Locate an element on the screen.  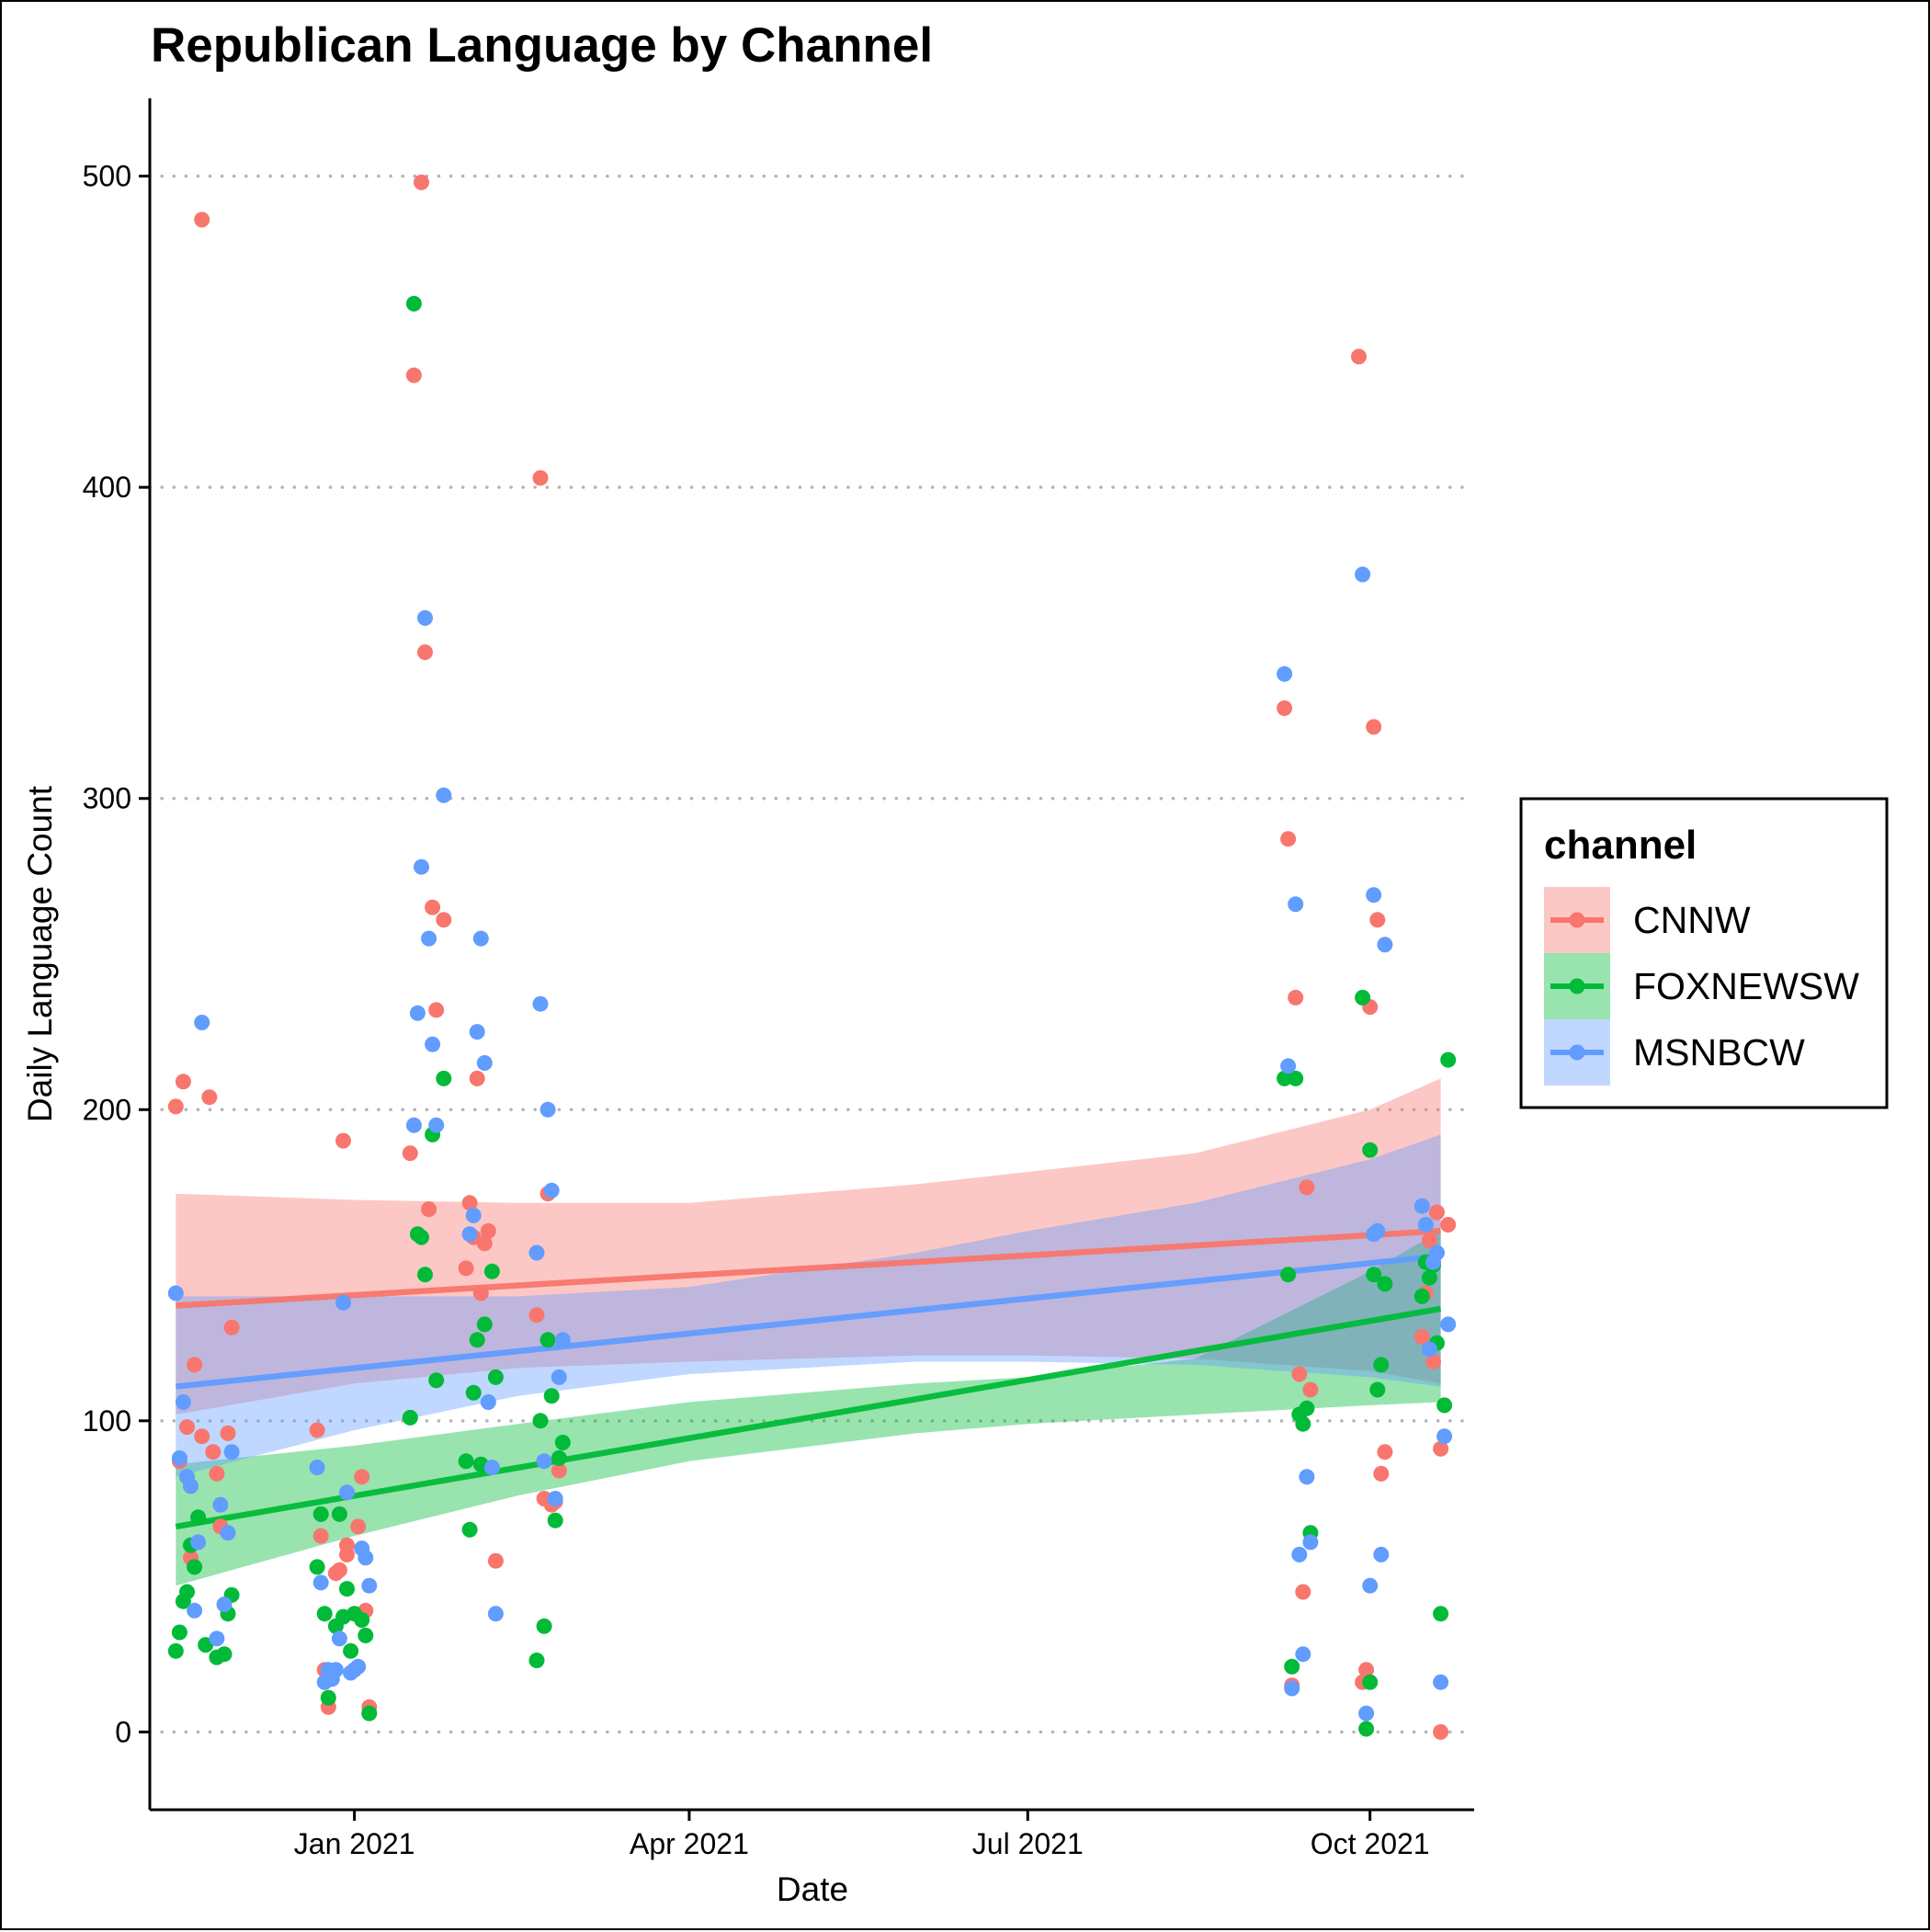
y-tick-label-500: 500 is located at coordinates (107, 177).